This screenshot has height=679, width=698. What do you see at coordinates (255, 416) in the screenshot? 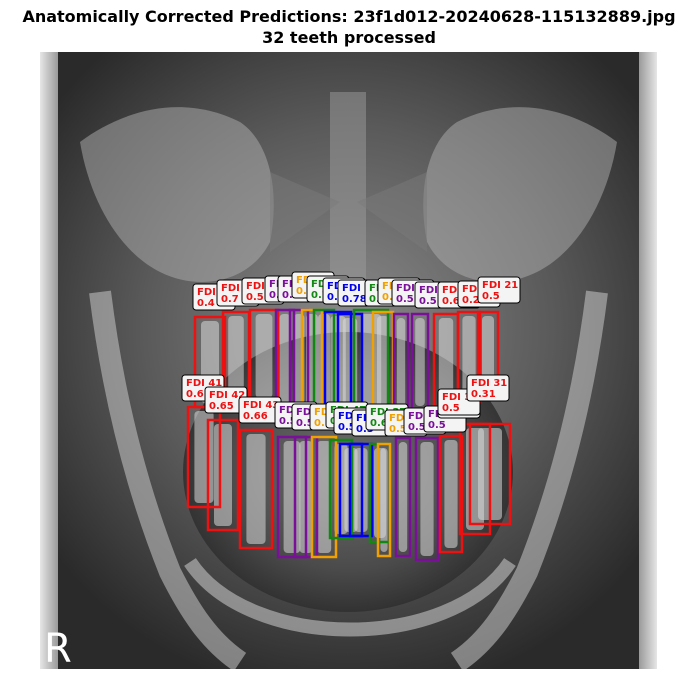
I see `tooth-confidence-score: 0.66` at bounding box center [255, 416].